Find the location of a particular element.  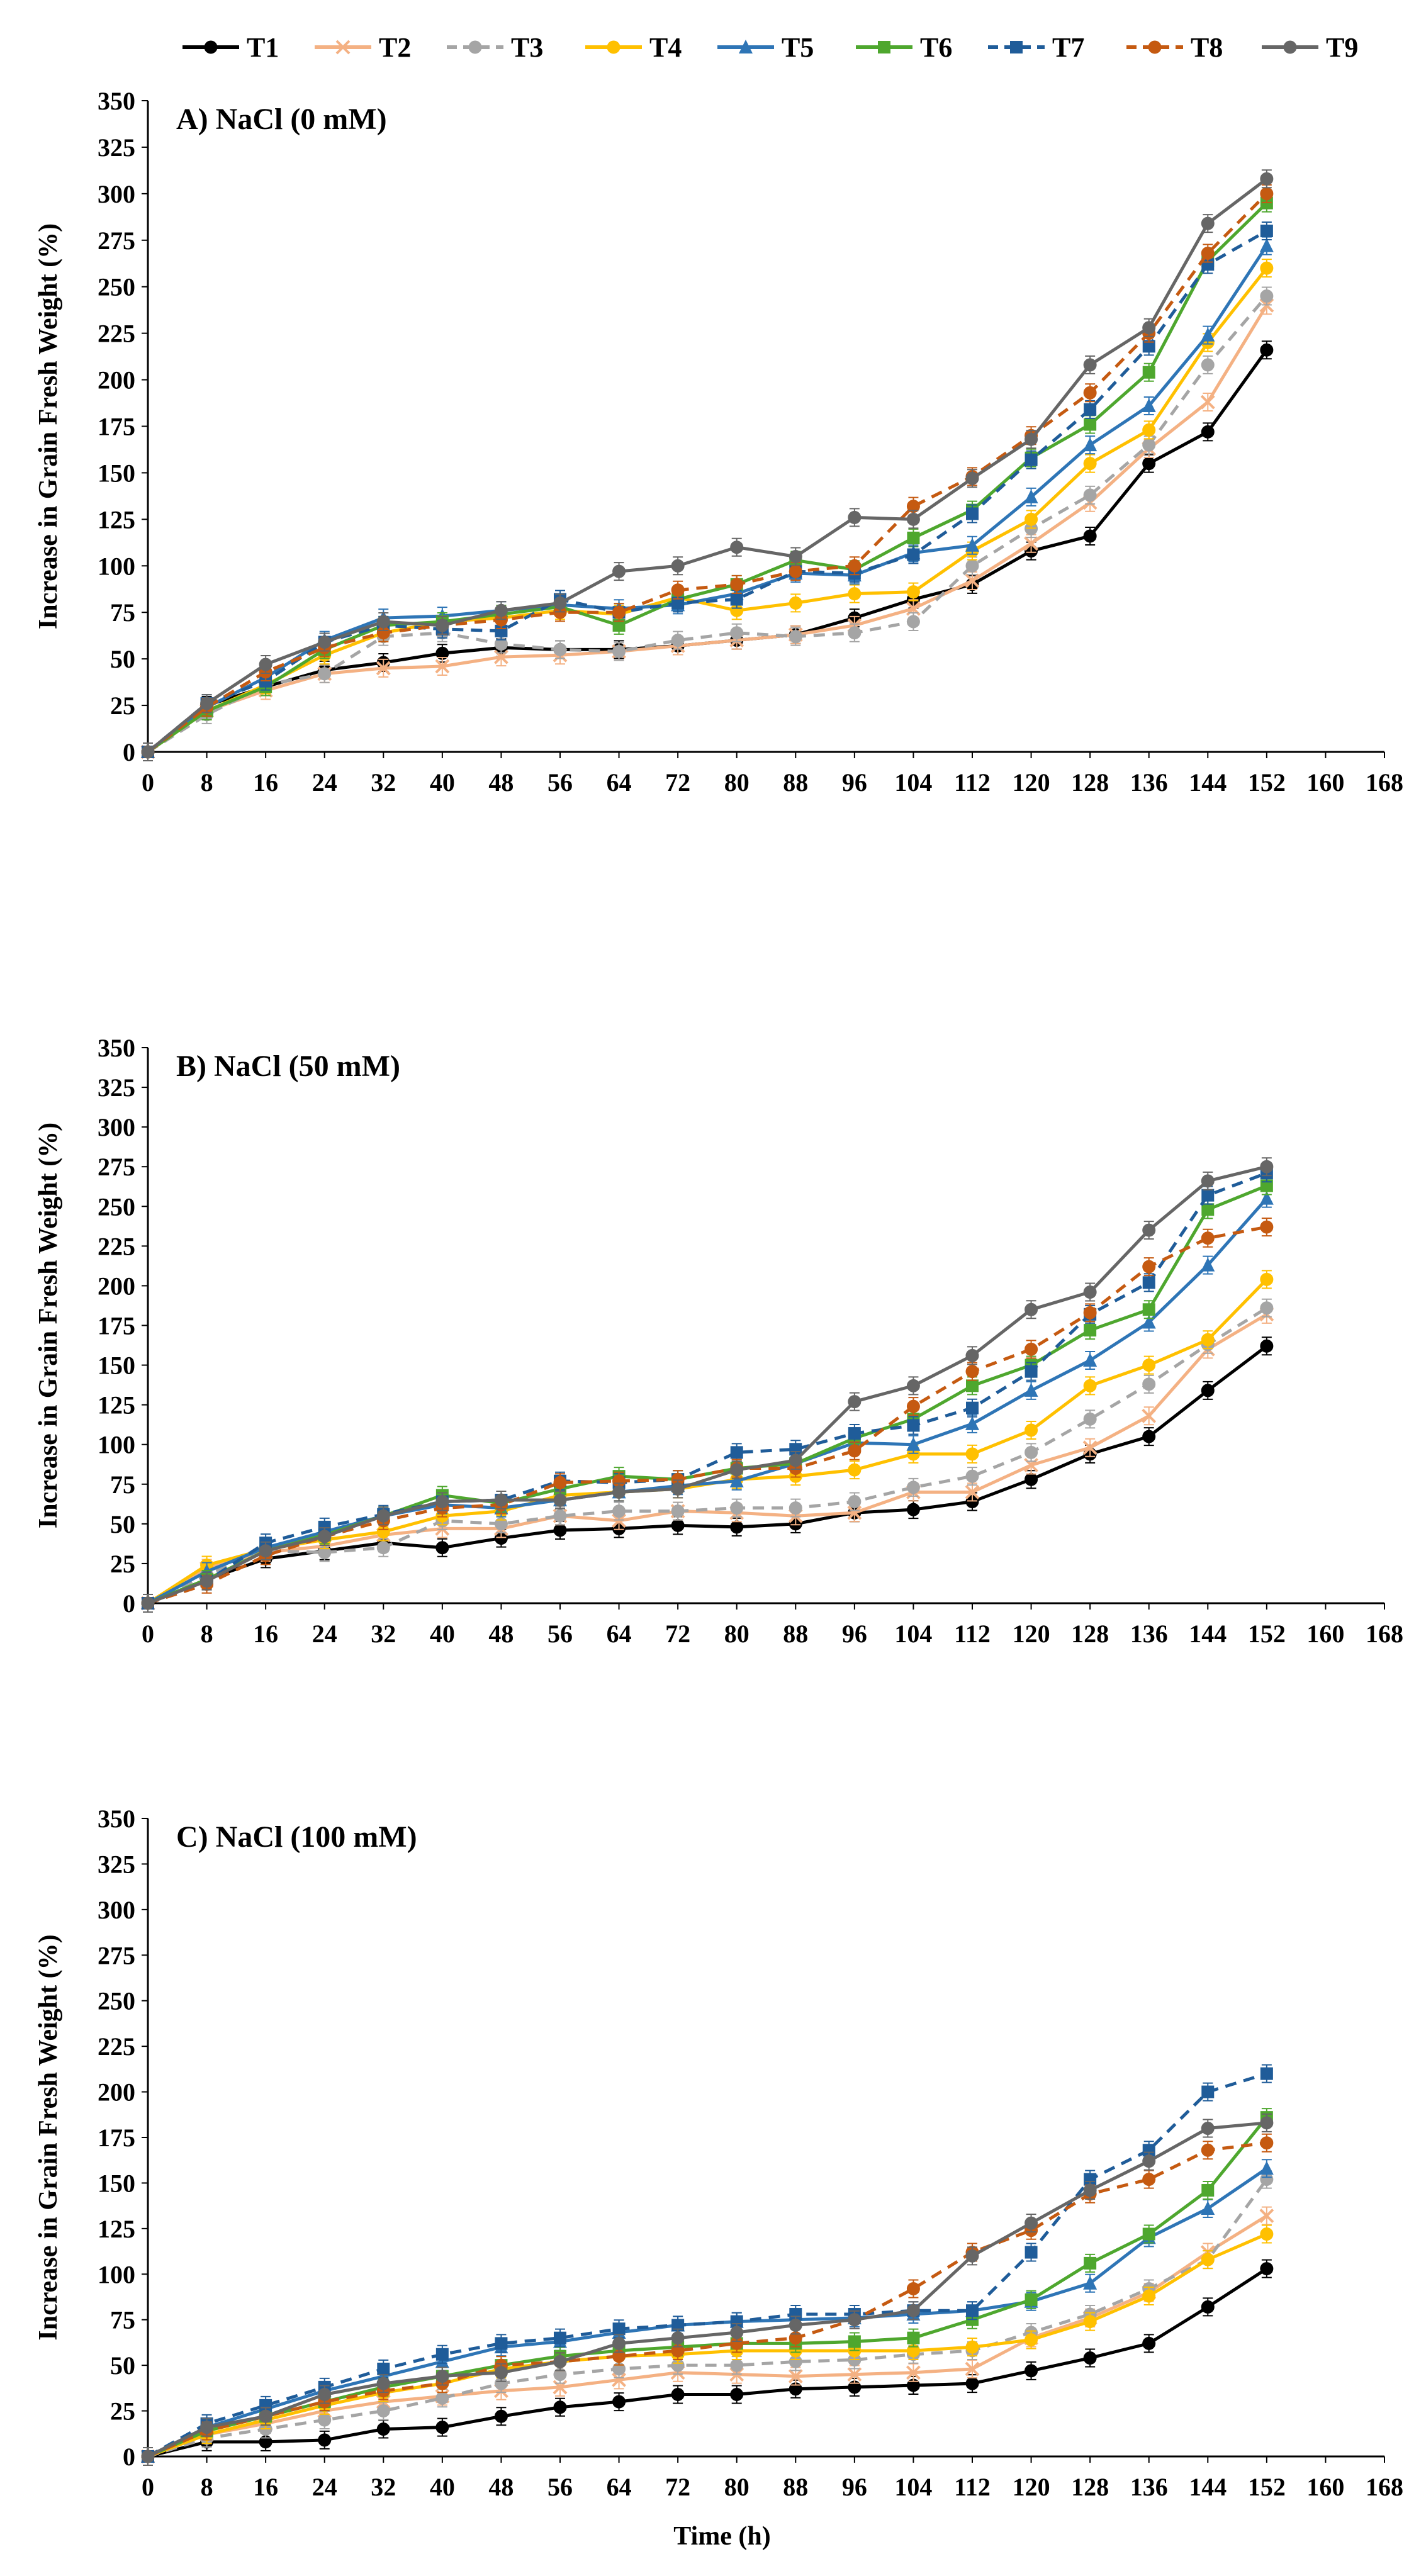

x-tick-label: 120 is located at coordinates (1031, 782).